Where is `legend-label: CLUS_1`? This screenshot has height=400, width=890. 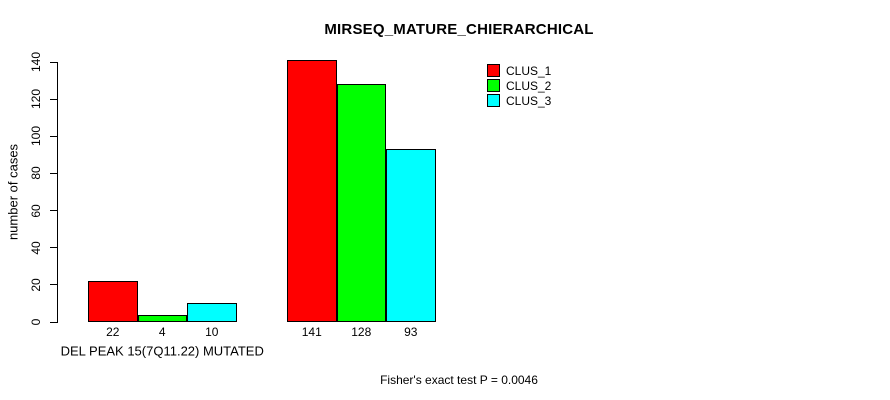 legend-label: CLUS_1 is located at coordinates (529, 70).